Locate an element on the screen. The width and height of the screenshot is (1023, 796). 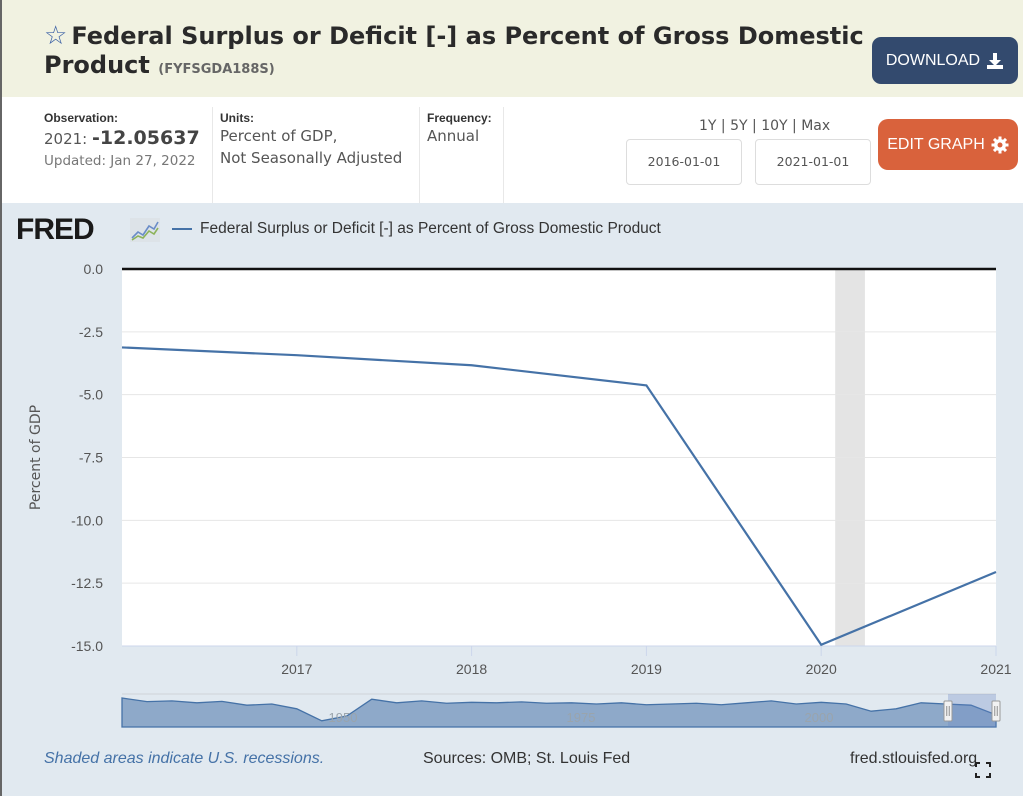
download-icon is located at coordinates (995, 60).